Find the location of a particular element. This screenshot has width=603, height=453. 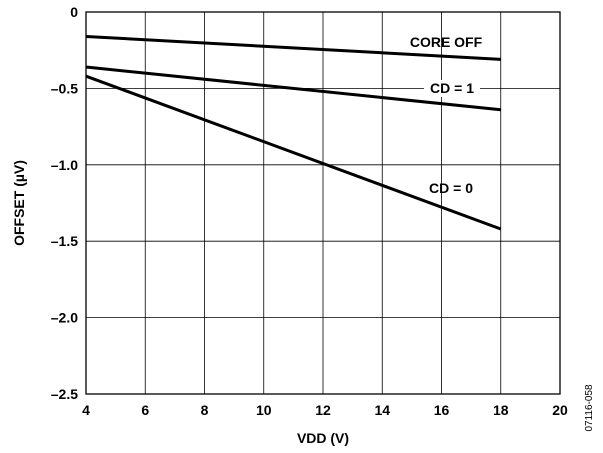

x-axis-title: VDD (V) is located at coordinates (323, 438).